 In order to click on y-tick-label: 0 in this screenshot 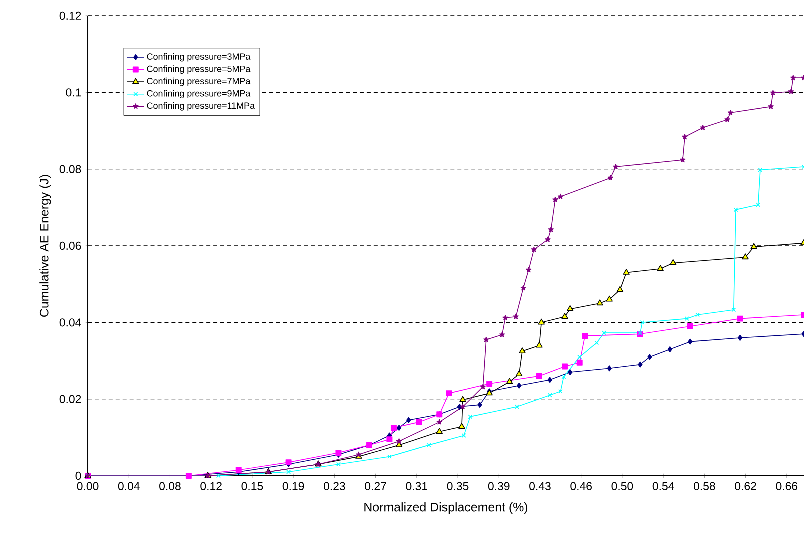, I will do `click(79, 476)`.